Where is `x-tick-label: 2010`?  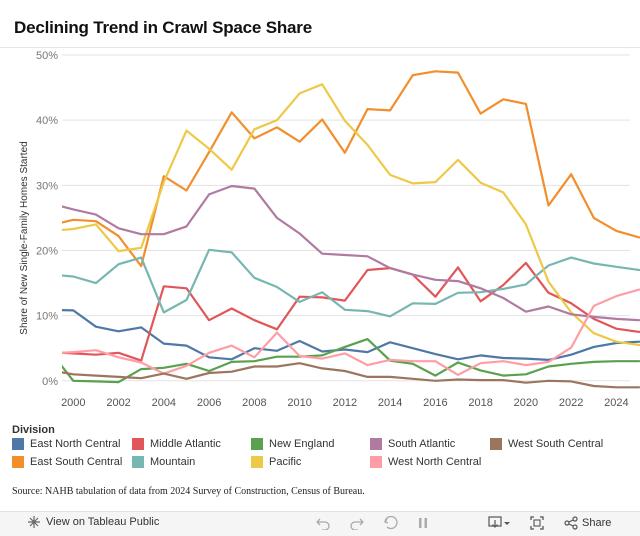 x-tick-label: 2010 is located at coordinates (299, 403).